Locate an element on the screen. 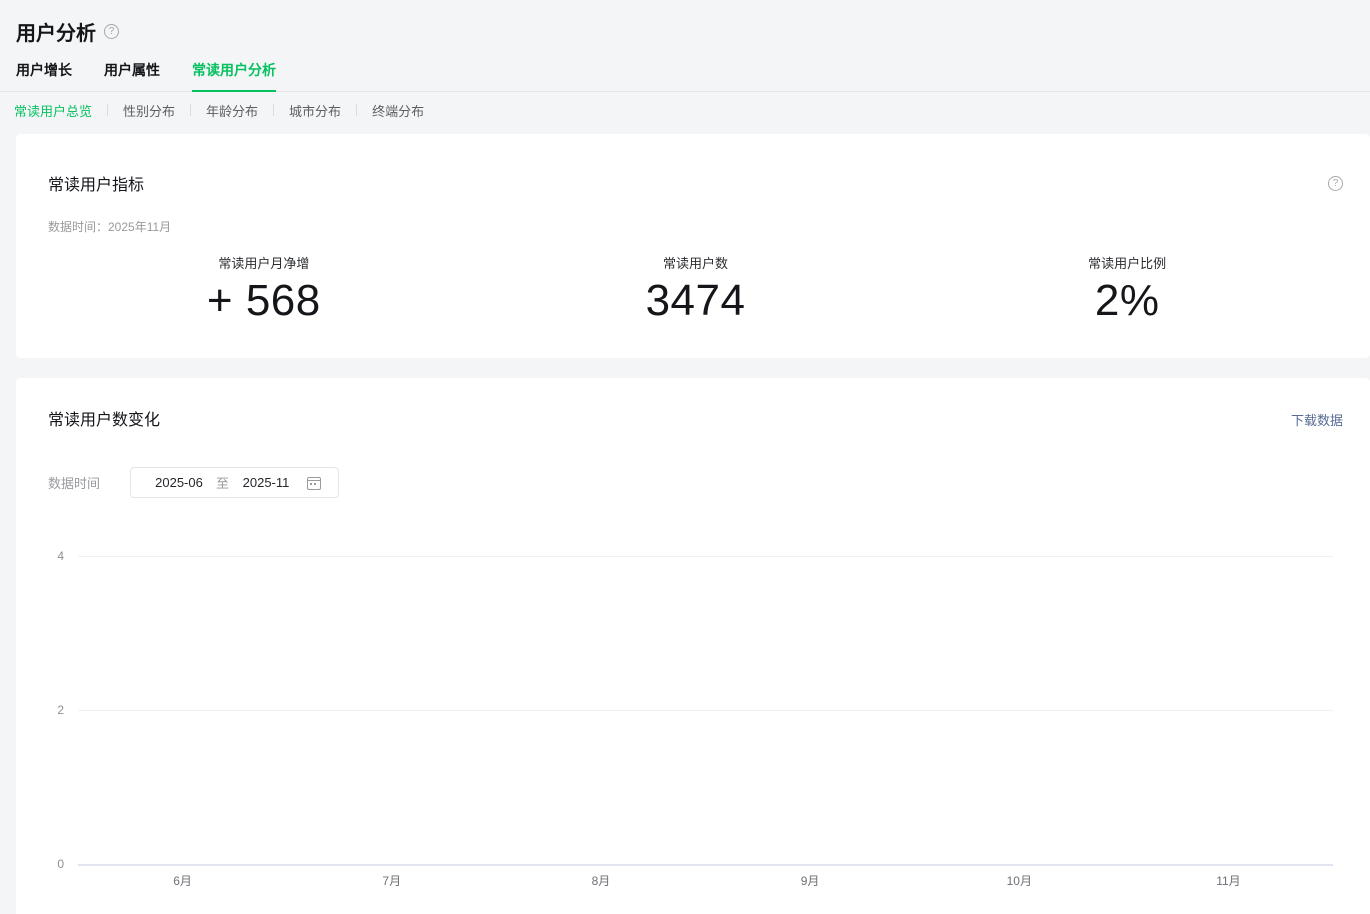 The image size is (1370, 914). tab-user-attributes: 用户属性 is located at coordinates (132, 70).